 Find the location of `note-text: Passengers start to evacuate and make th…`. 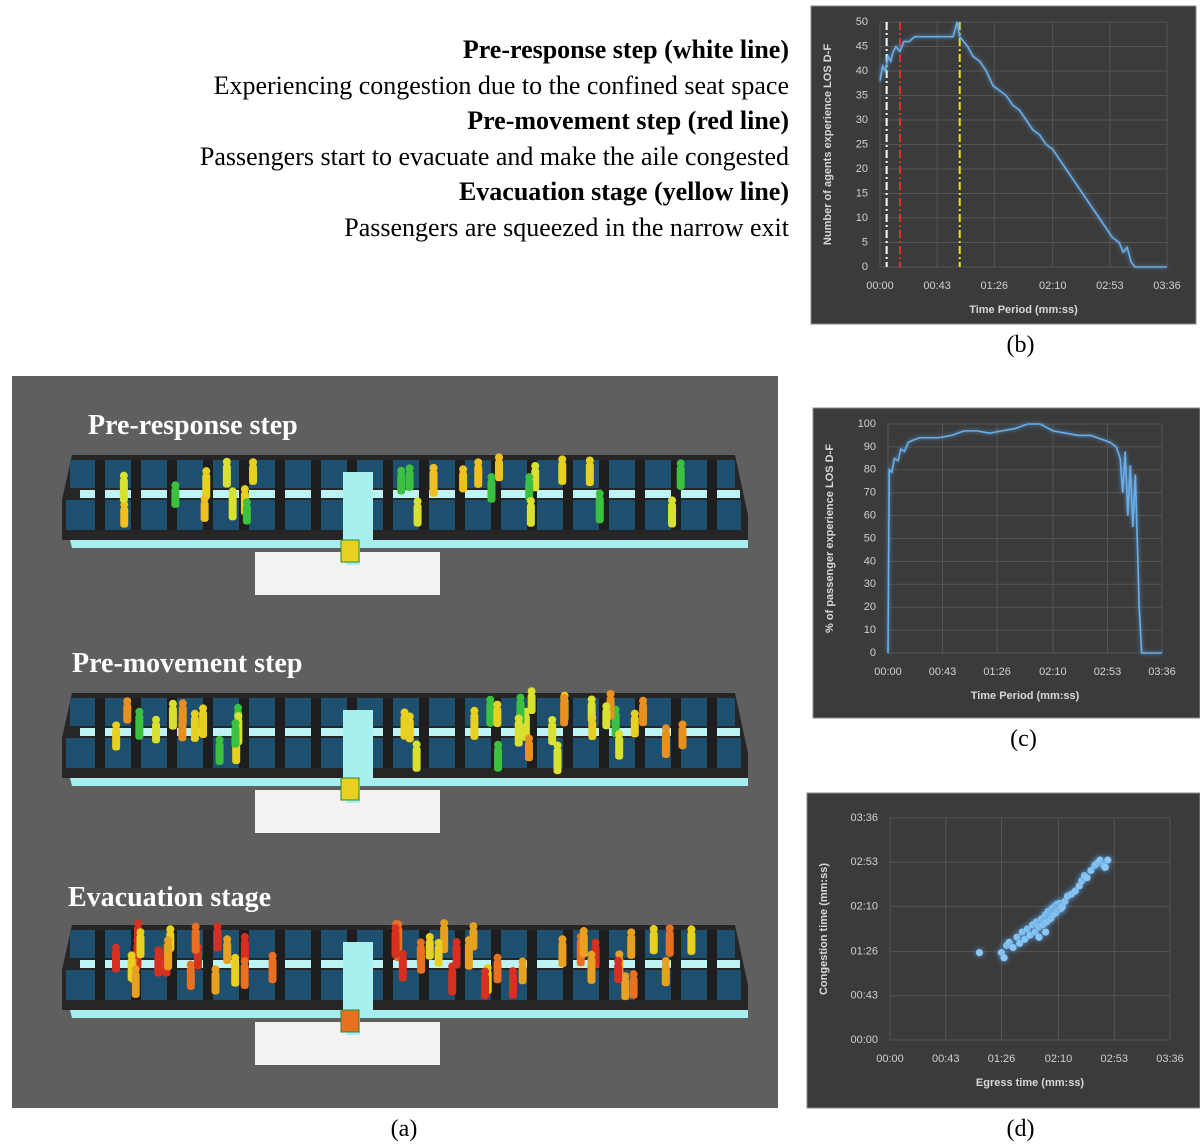

note-text: Passengers start to evacuate and make th… is located at coordinates (494, 156).